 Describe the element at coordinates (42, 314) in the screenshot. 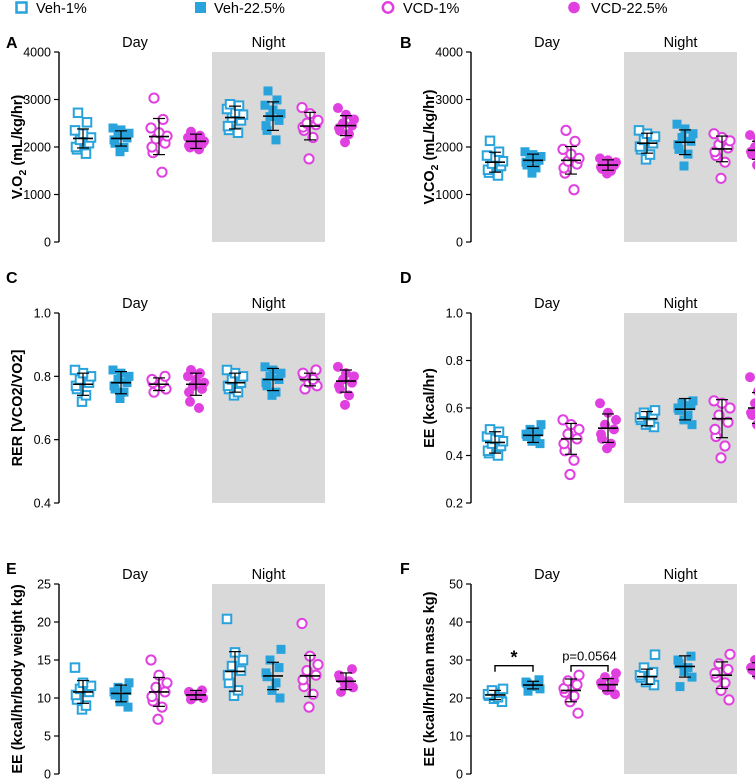

I see `y-tick-label: 1.0` at that location.